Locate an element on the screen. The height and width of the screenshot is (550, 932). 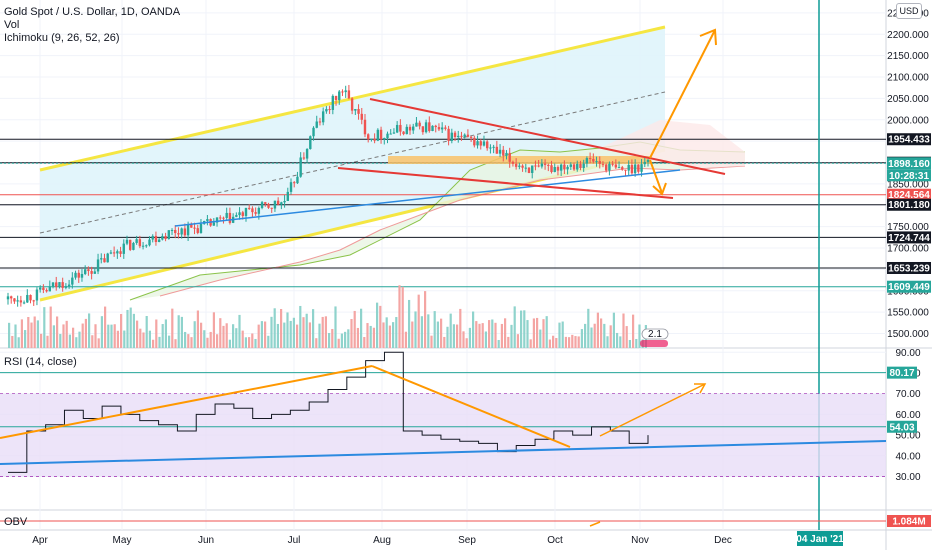
price-axis-tick: 1850.000 is located at coordinates (908, 184).